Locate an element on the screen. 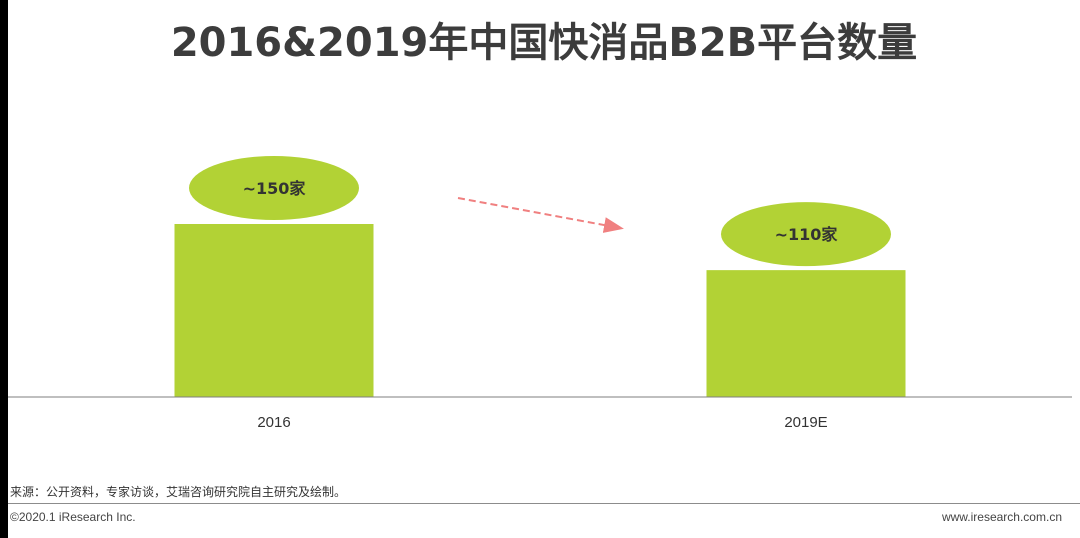 Image resolution: width=1080 pixels, height=538 pixels. data-label: ~150家 is located at coordinates (275, 188).